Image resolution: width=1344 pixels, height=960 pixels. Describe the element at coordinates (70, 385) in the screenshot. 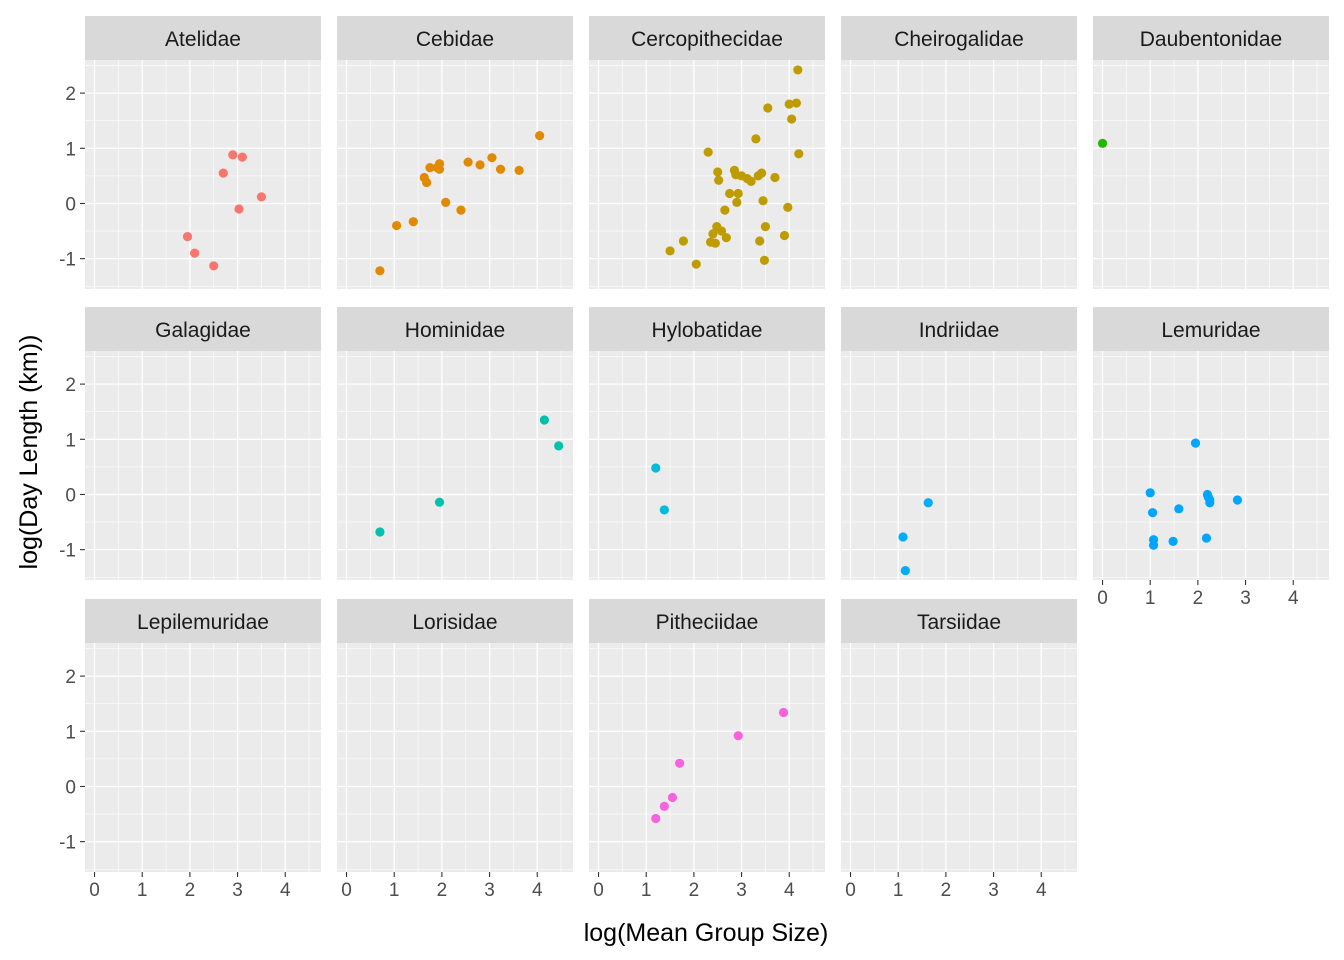

I see `y-tick-label: 2` at that location.